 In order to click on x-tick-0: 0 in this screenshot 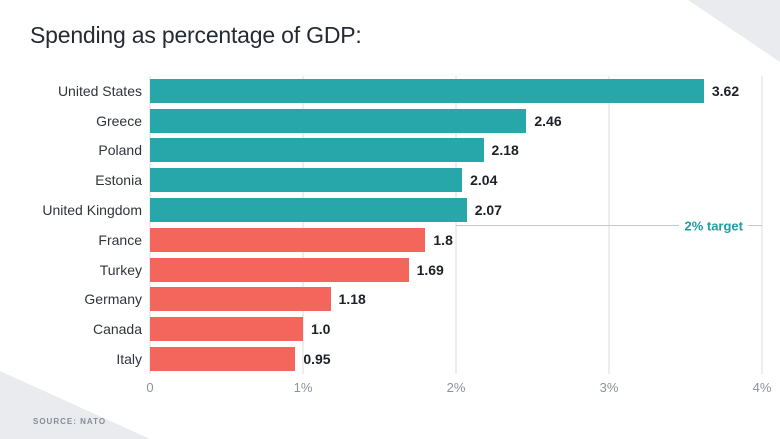, I will do `click(150, 387)`.